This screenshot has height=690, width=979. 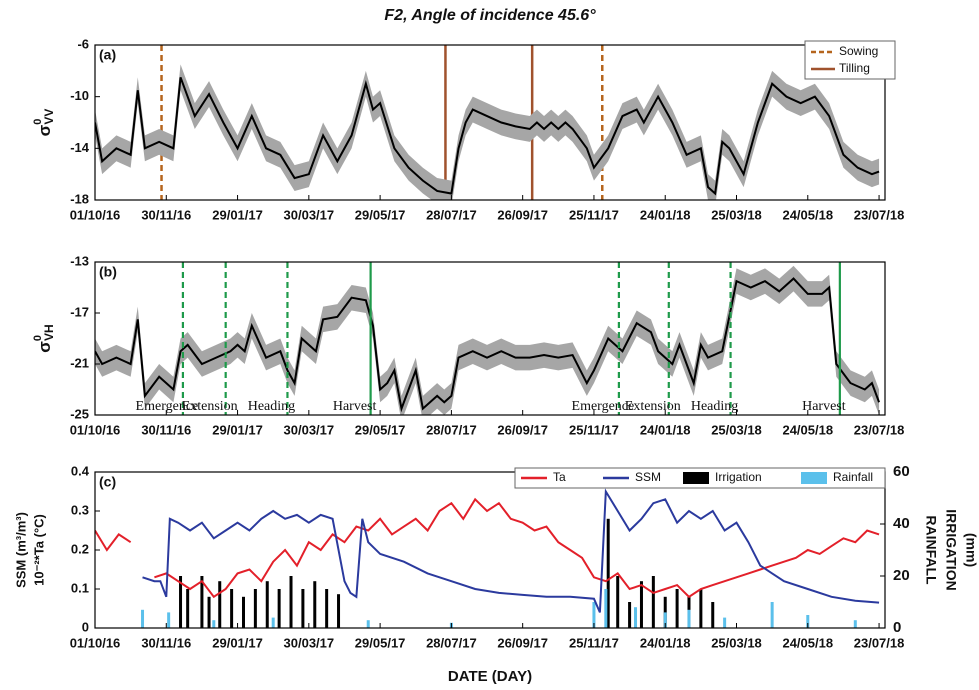 I want to click on legend-label: Sowing, so click(x=858, y=51).